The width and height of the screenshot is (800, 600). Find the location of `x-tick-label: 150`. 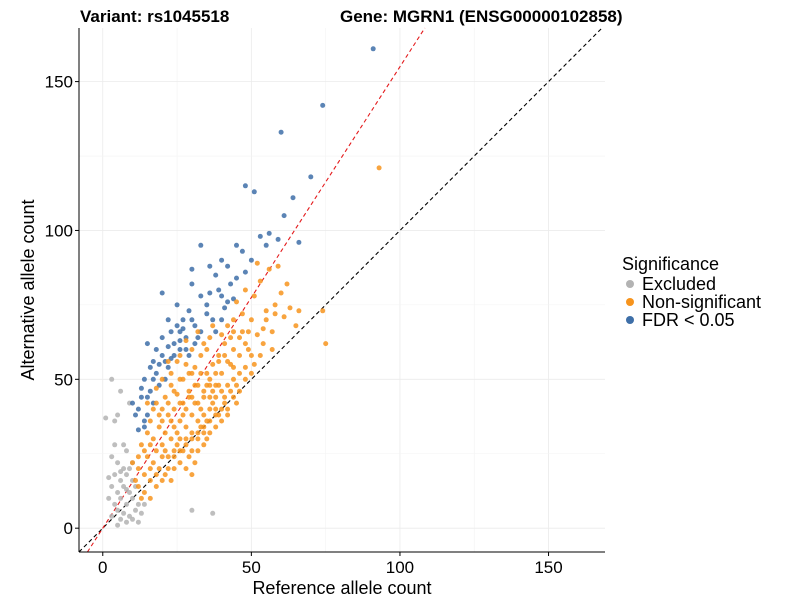

x-tick-label: 150 is located at coordinates (548, 567).